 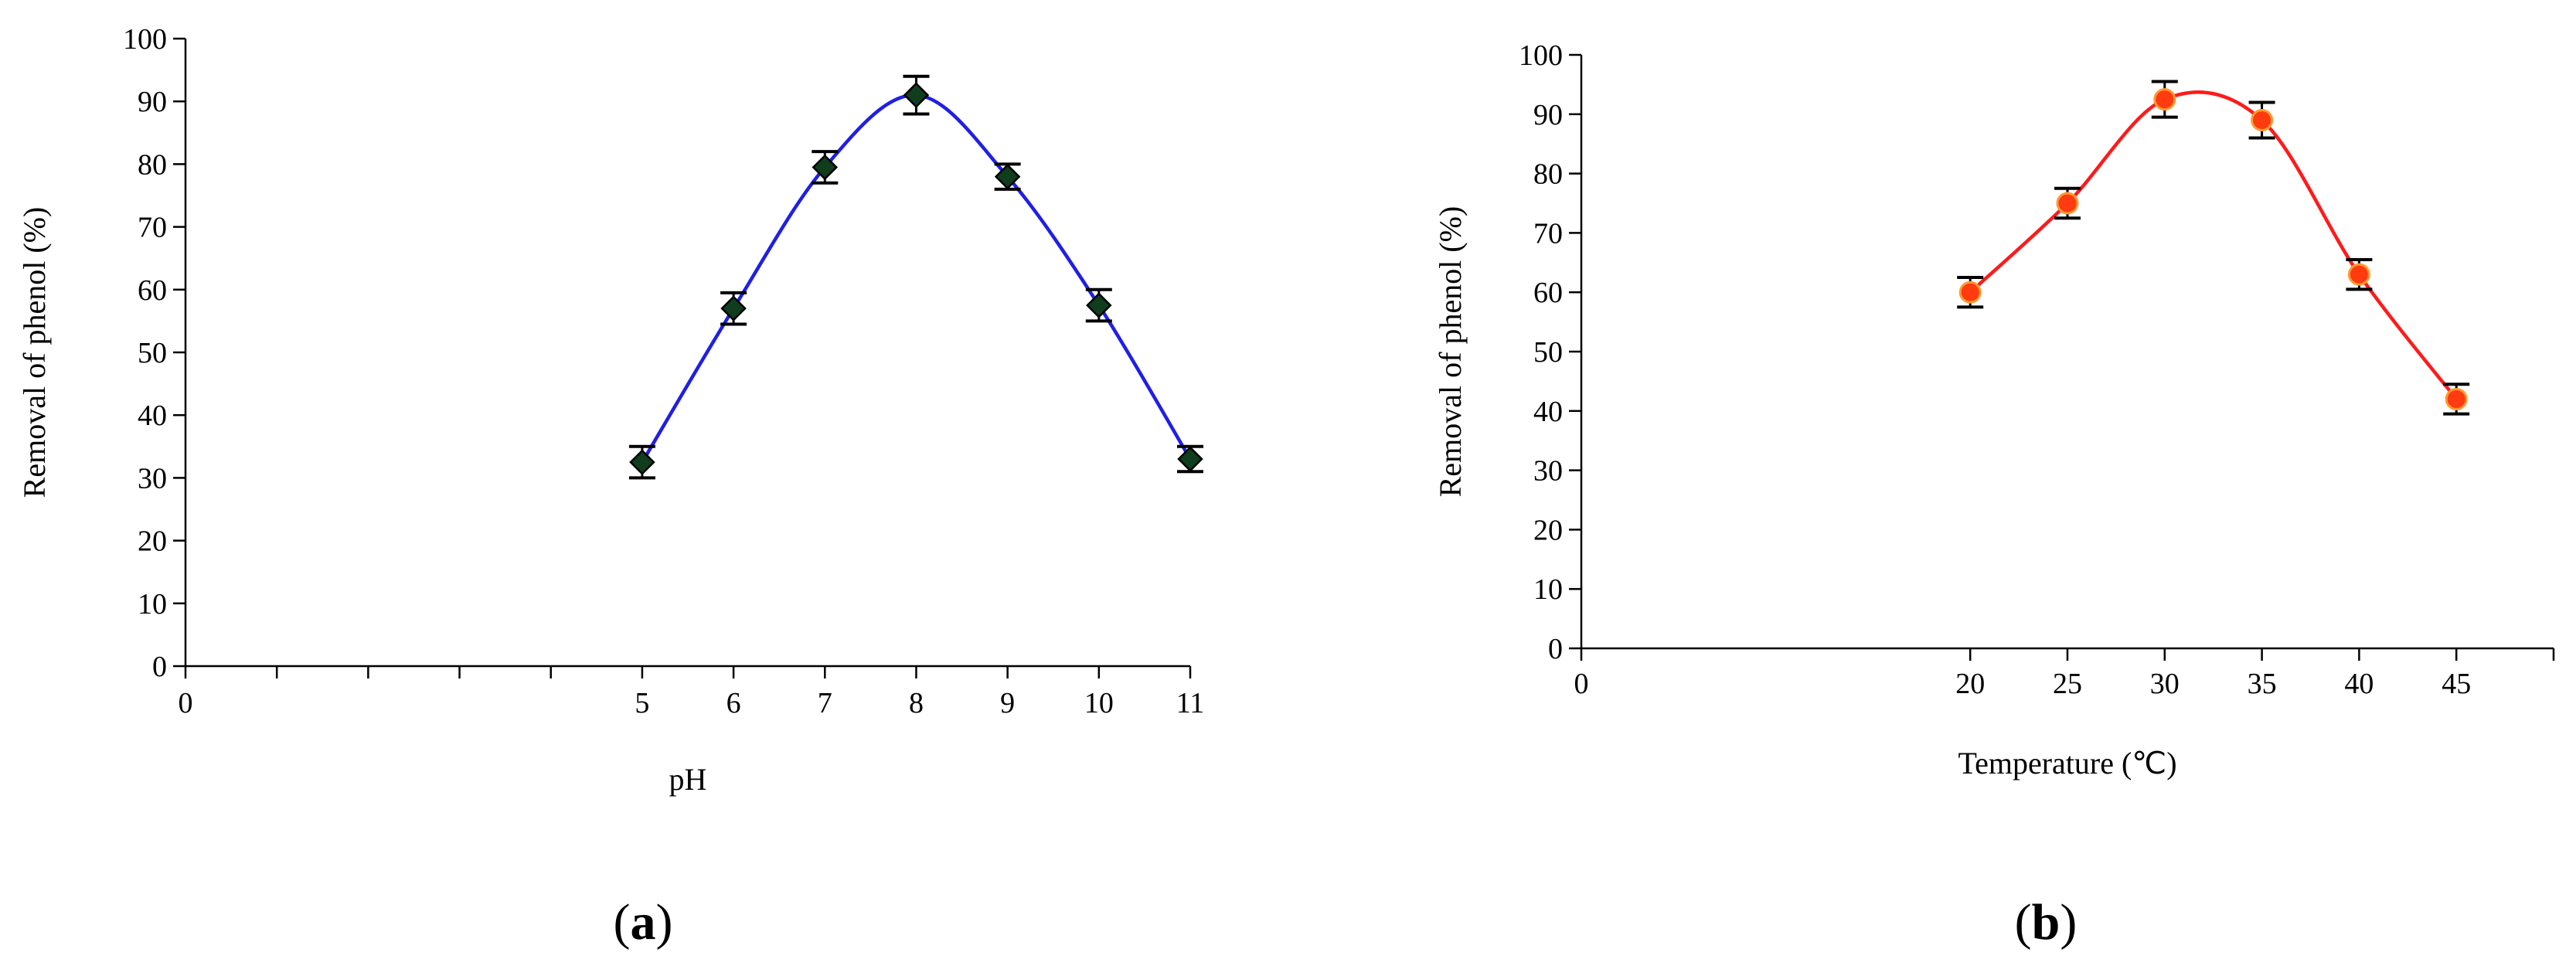 I want to click on x-tick-label: 8, so click(x=917, y=703).